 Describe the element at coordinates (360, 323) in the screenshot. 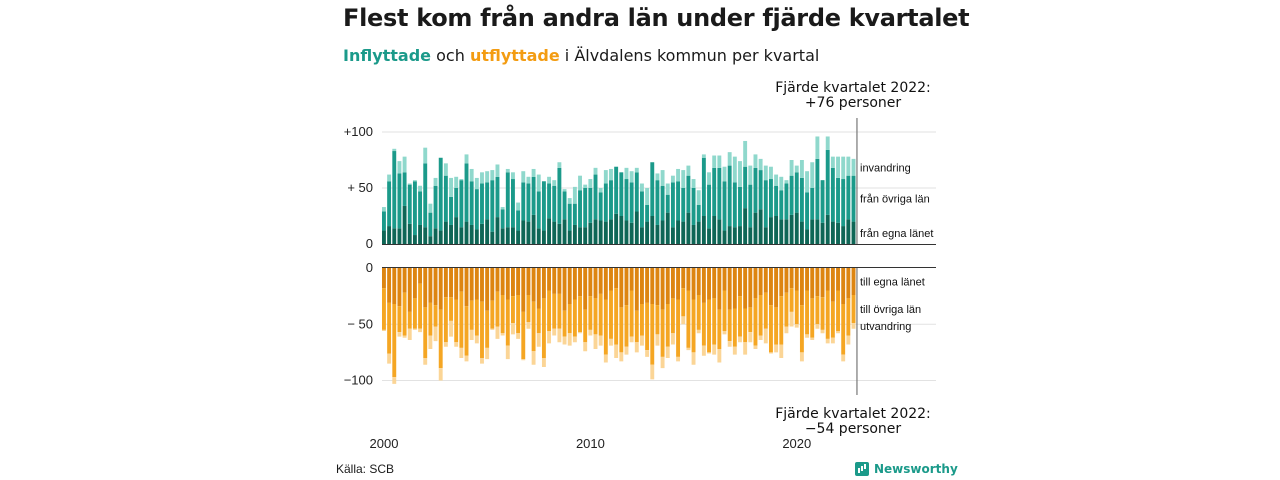

I see `ytick-lower: − 50` at that location.